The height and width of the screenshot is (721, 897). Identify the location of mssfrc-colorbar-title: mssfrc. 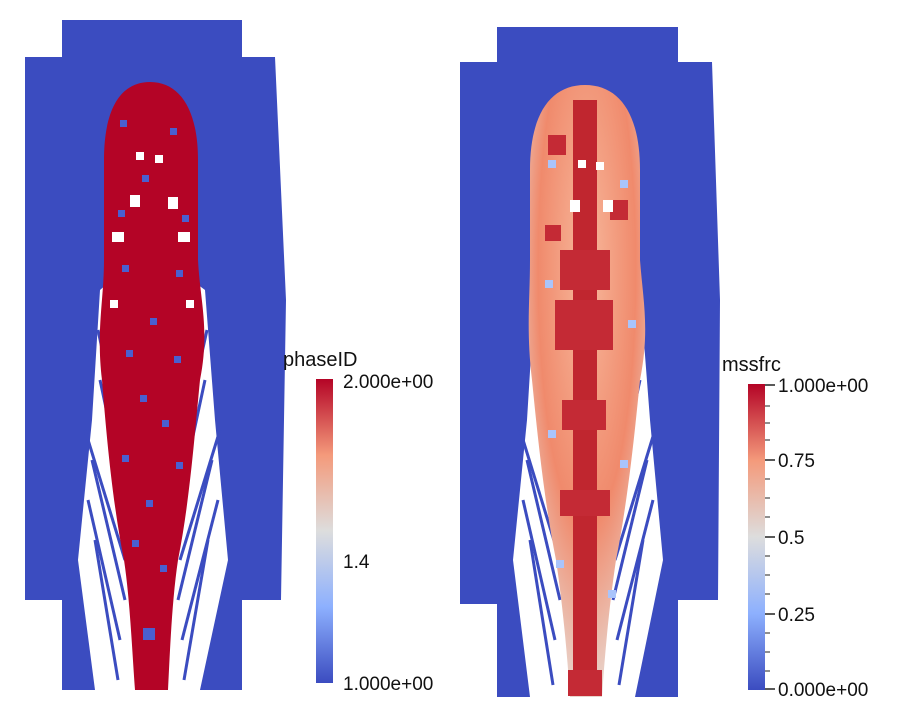
(751, 365).